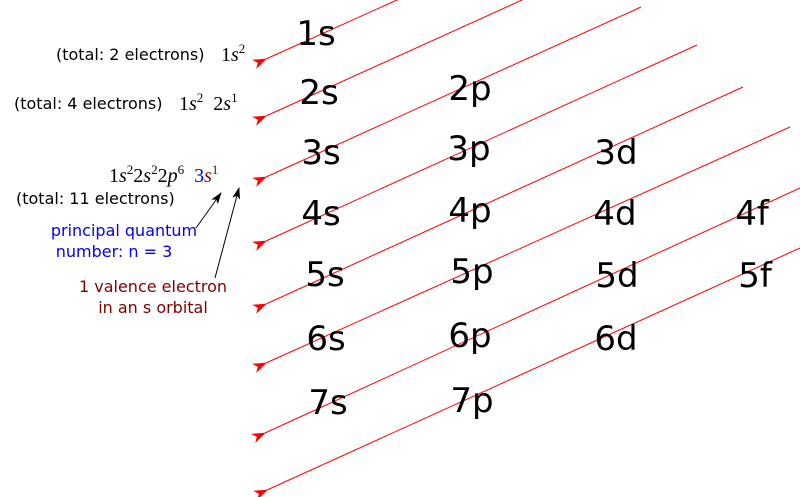 The width and height of the screenshot is (800, 497). What do you see at coordinates (755, 276) in the screenshot?
I see `orbital-label: 5f` at bounding box center [755, 276].